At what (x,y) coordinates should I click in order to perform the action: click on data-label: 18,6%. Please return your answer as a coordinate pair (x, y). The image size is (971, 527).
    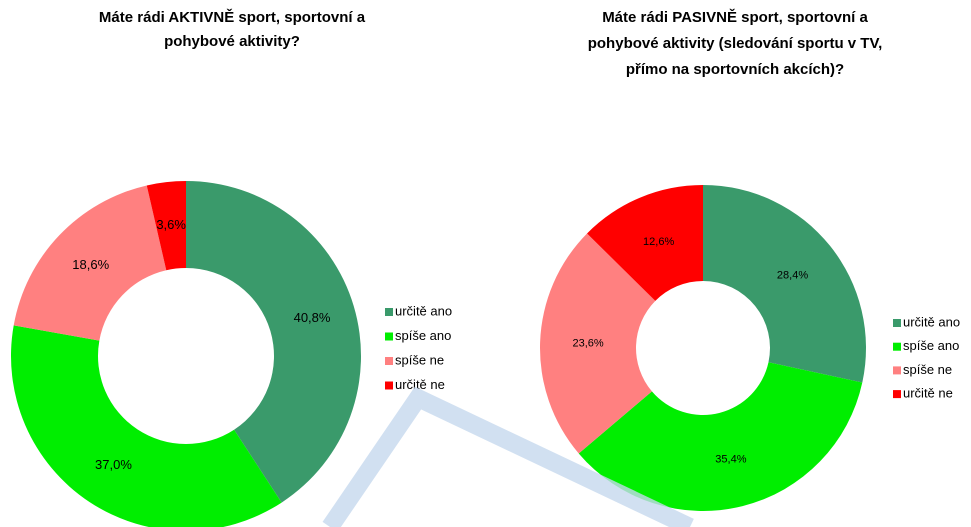
    Looking at the image, I should click on (90, 264).